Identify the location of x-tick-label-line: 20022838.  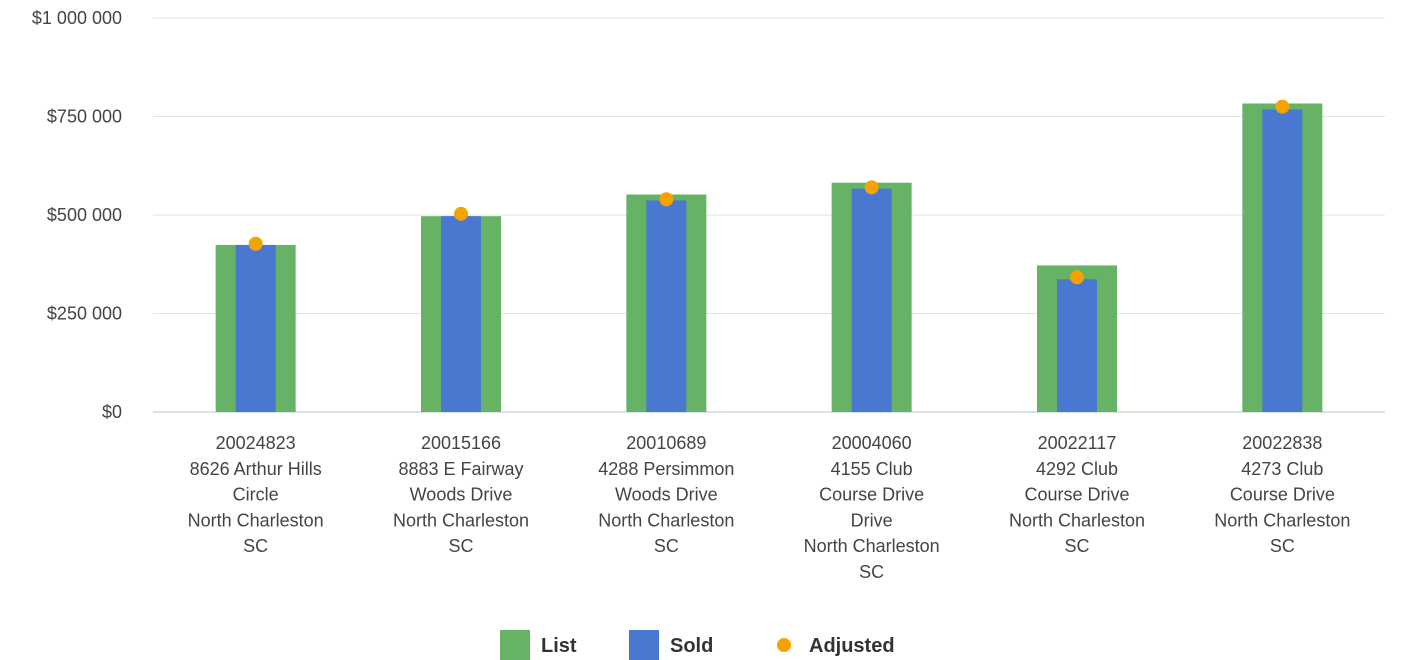
(1282, 443).